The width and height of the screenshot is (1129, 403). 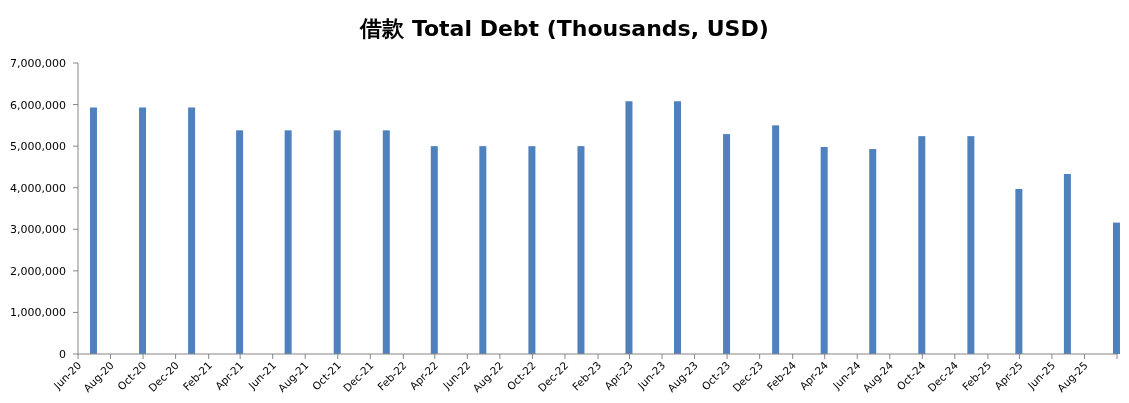 What do you see at coordinates (38, 63) in the screenshot?
I see `y-tick-label: 7,000,000` at bounding box center [38, 63].